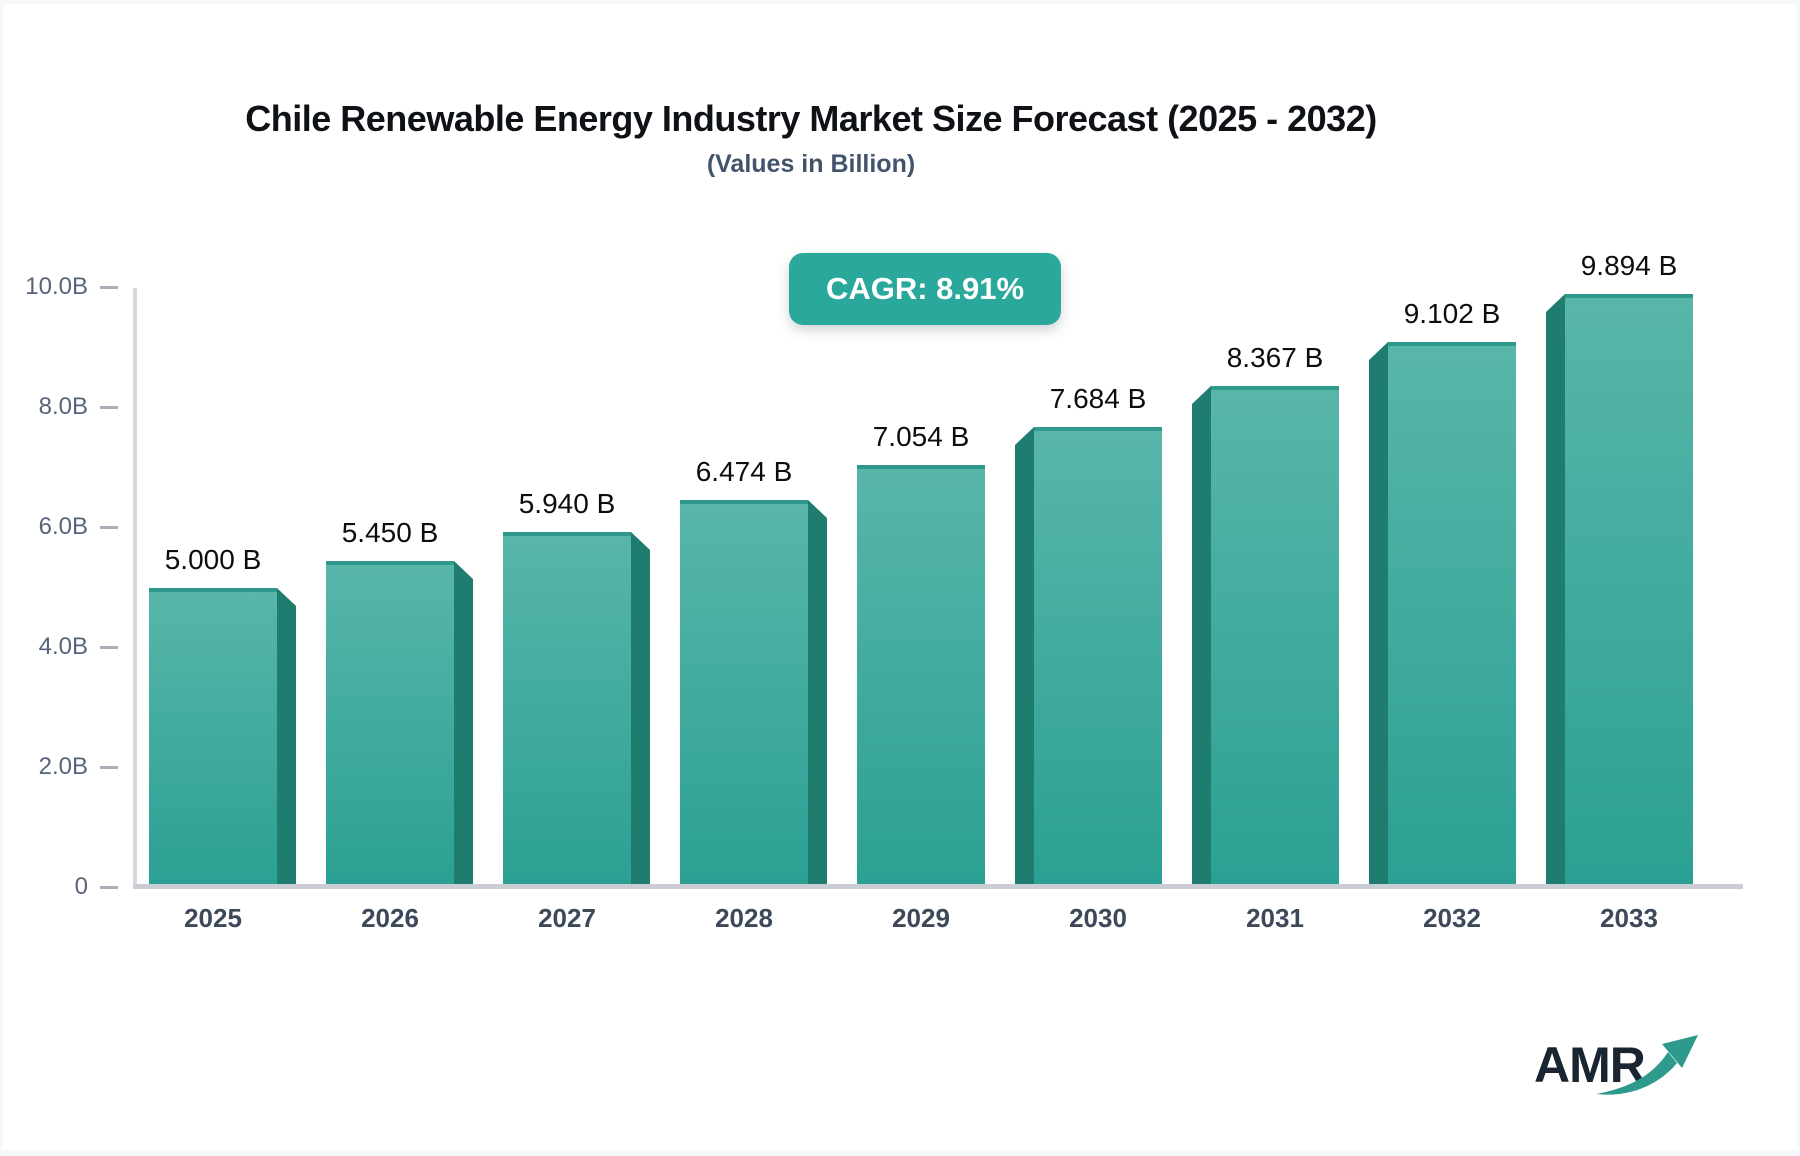 The image size is (1800, 1156). I want to click on bar-value-label: 5.450 B, so click(390, 532).